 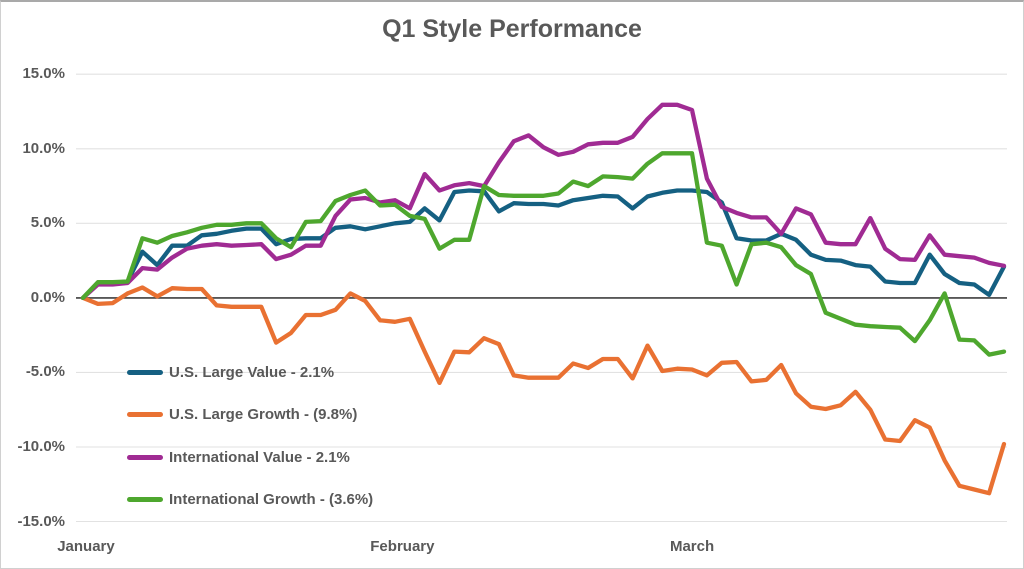 What do you see at coordinates (86, 546) in the screenshot?
I see `x-axis-month-label: January` at bounding box center [86, 546].